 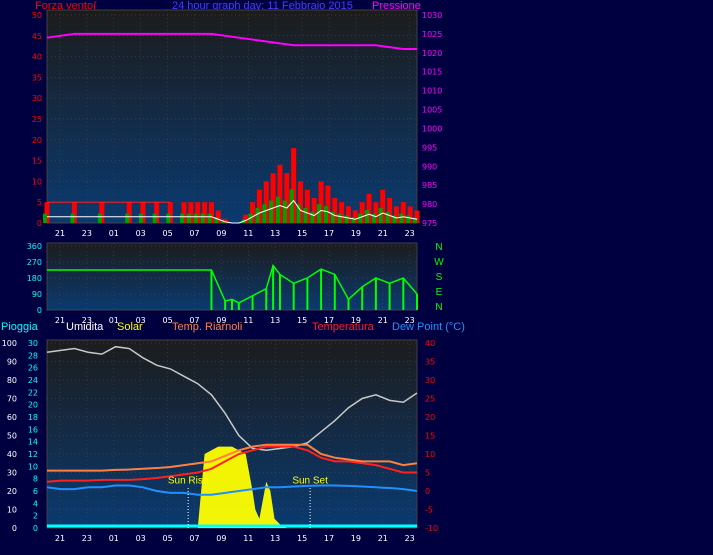 I want to click on temperature-panel-x-tick: 19, so click(x=356, y=538).